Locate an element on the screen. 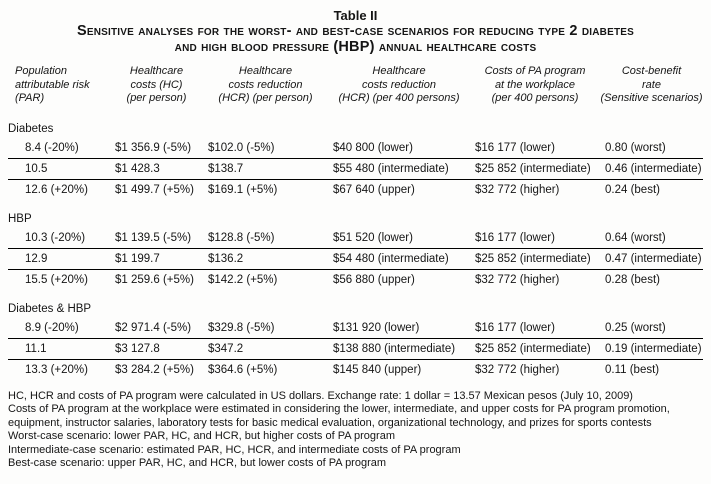 The width and height of the screenshot is (711, 484). table-cell: $1 428.3 is located at coordinates (156, 168).